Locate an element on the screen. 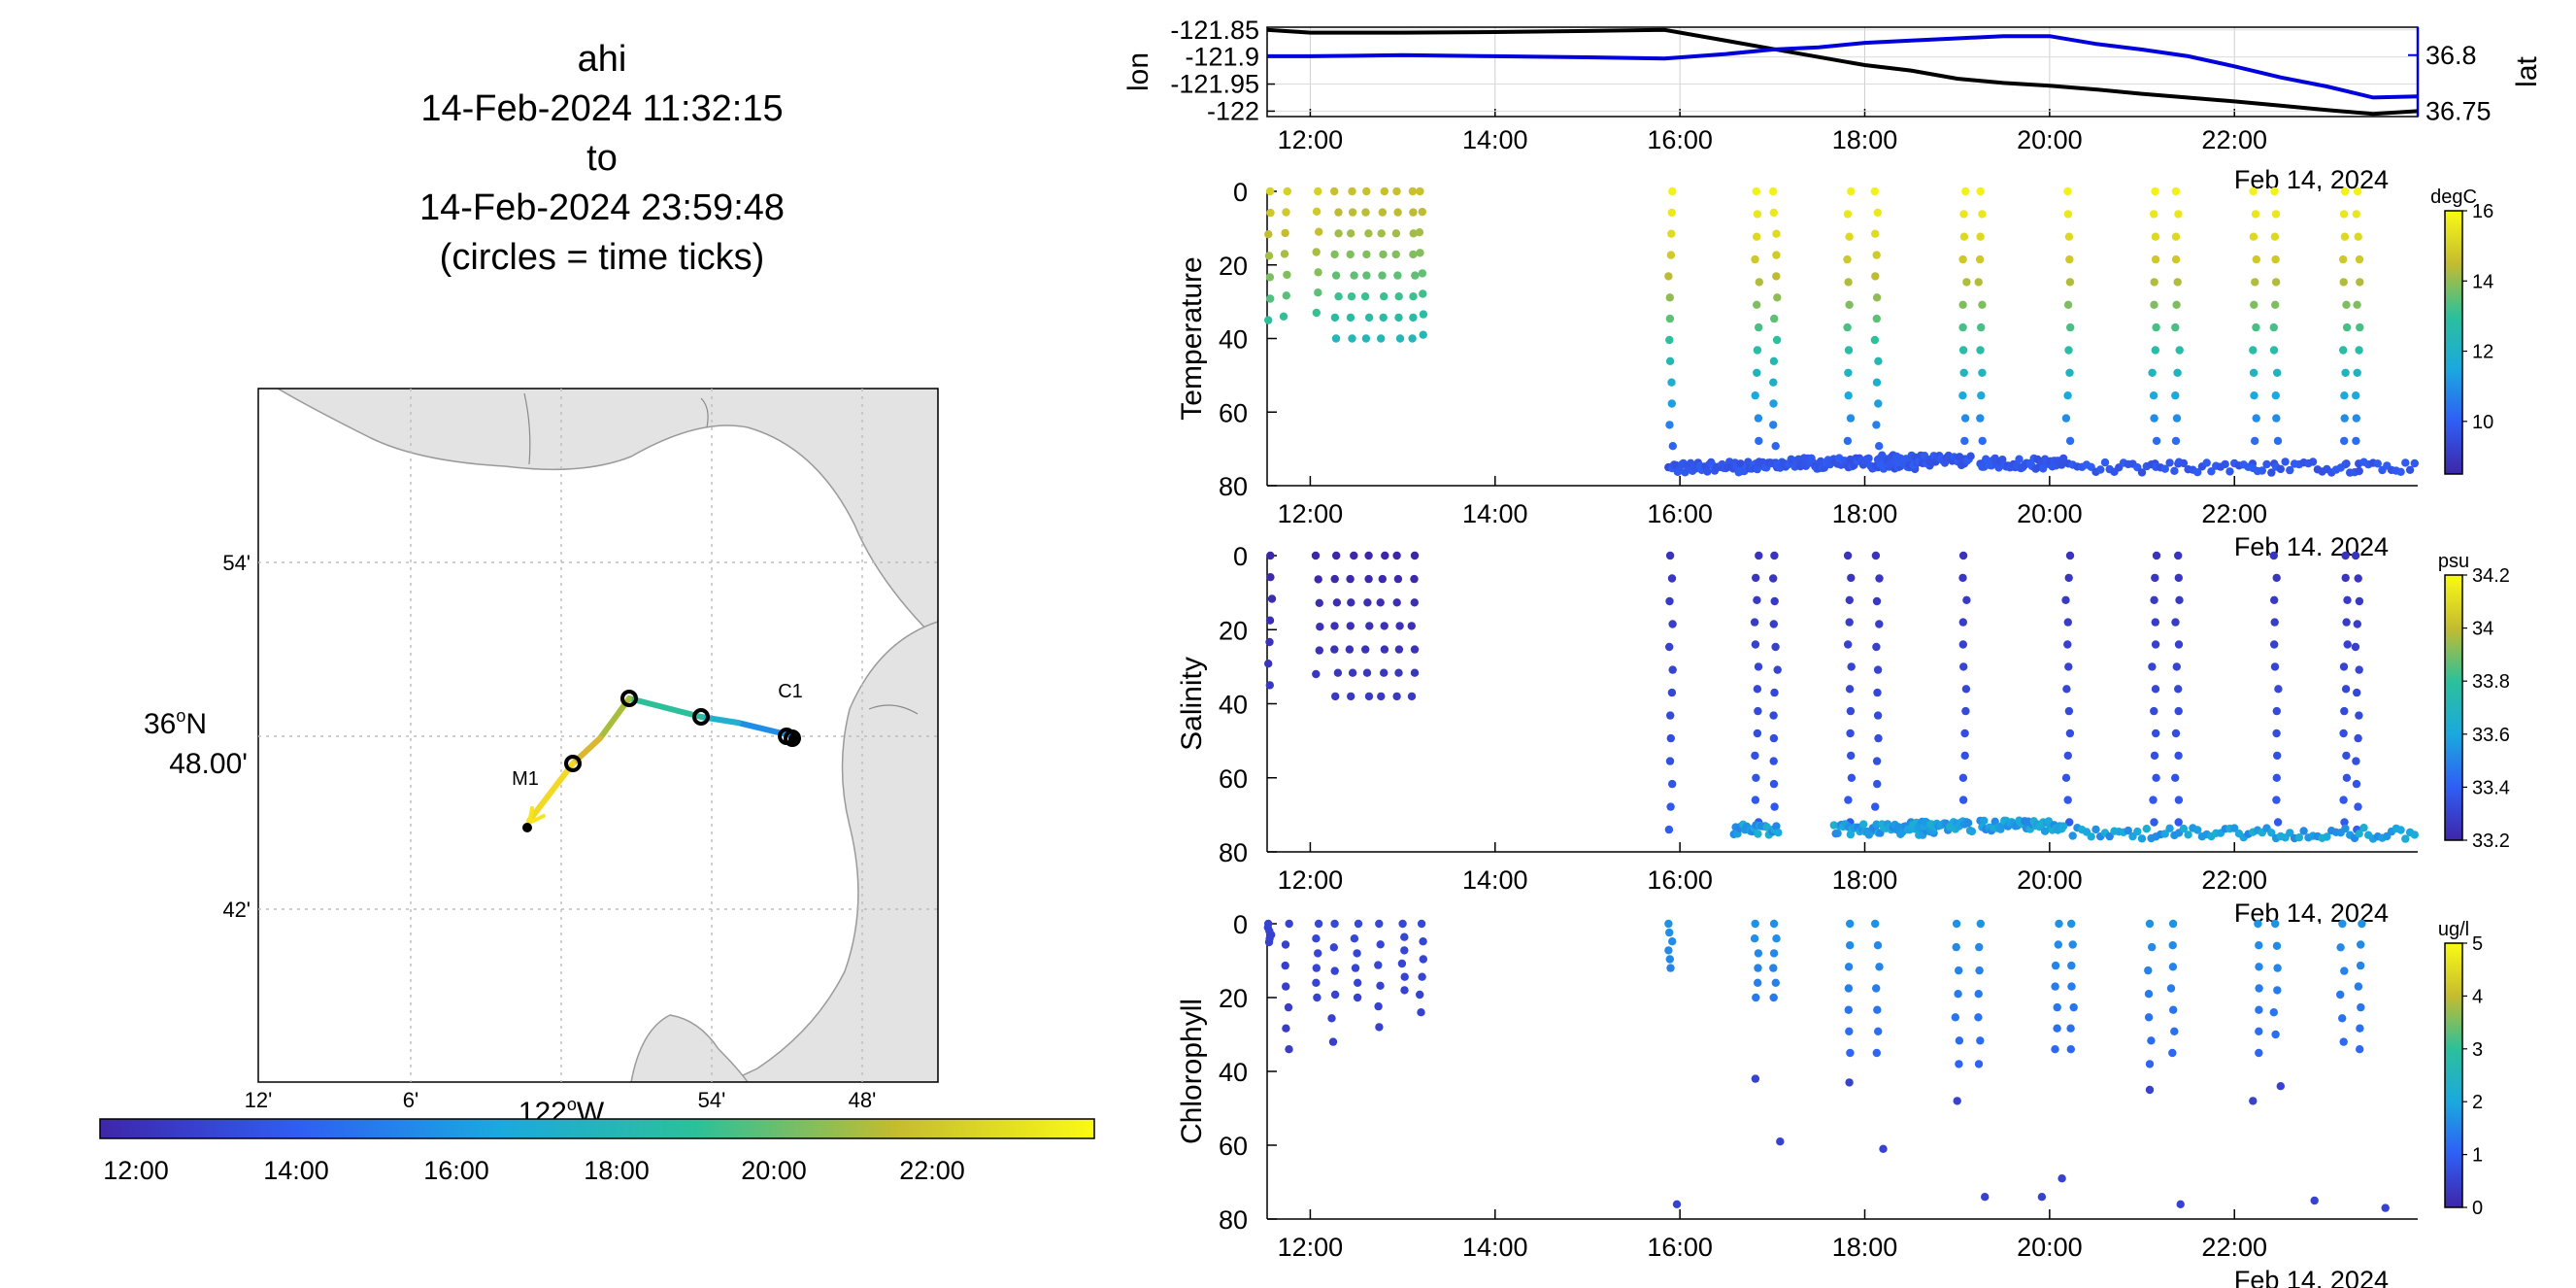 The image size is (2576, 1288). lat-axis-label: lat is located at coordinates (2527, 70).